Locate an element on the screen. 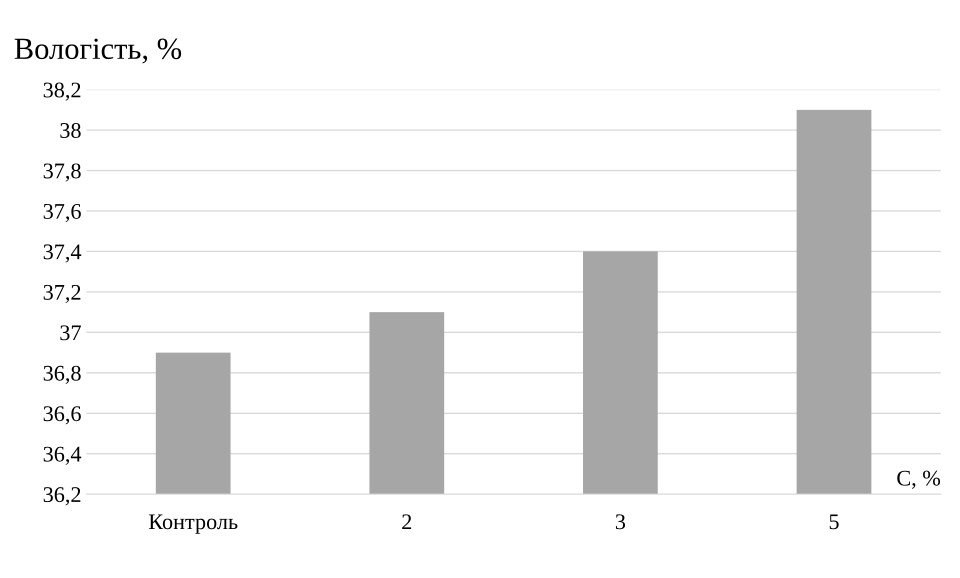  y-tick-label: 37,8 is located at coordinates (62, 172).